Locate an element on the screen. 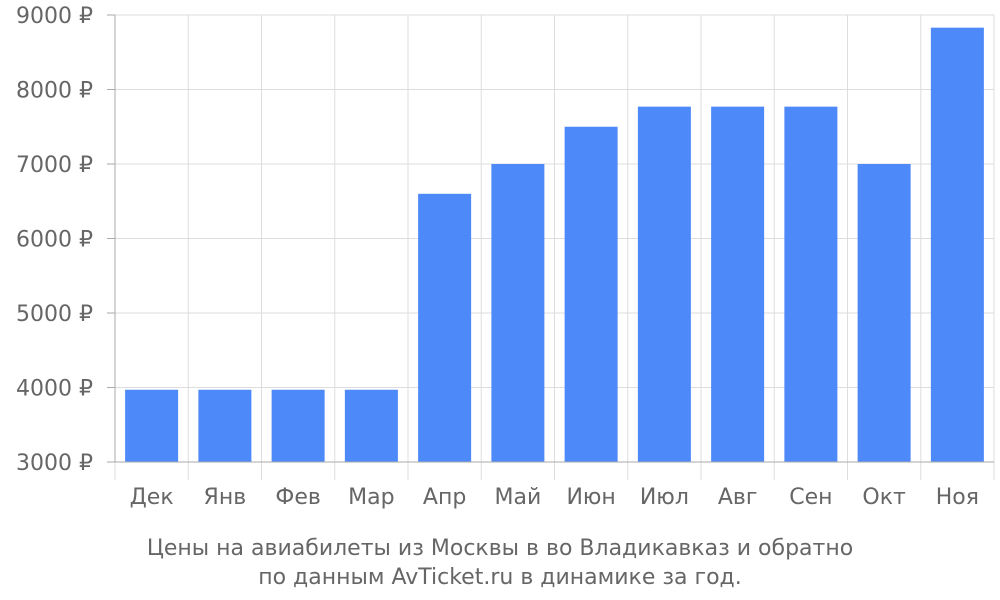 The image size is (1000, 600). x-tick-label: Апр is located at coordinates (444, 497).